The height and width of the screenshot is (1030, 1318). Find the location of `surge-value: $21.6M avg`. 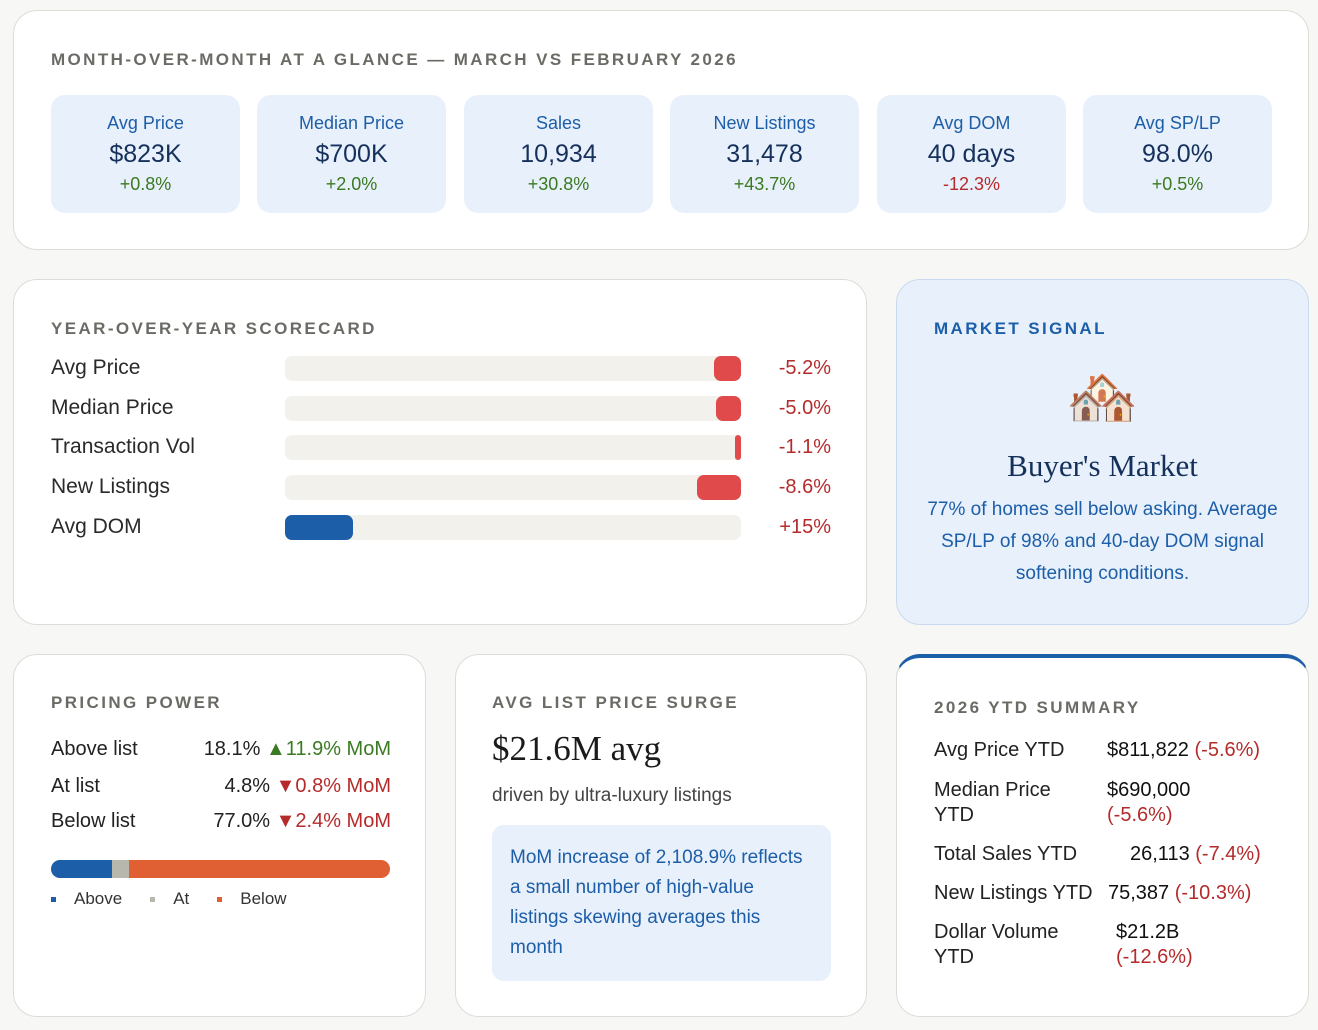

surge-value: $21.6M avg is located at coordinates (577, 748).